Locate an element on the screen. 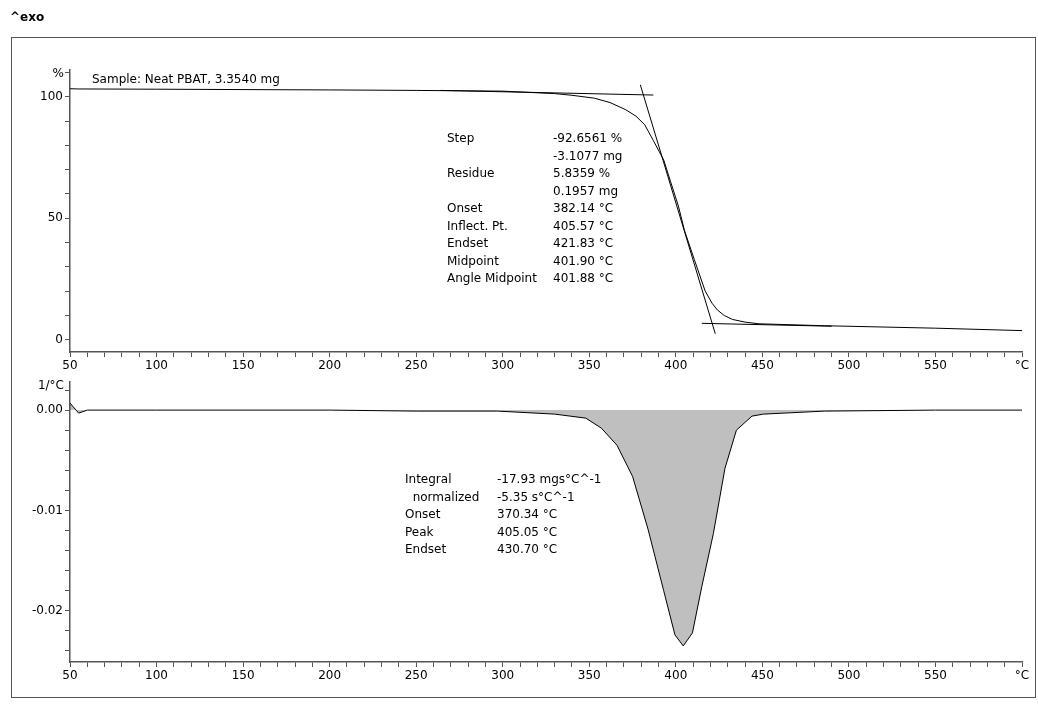  y-tick-label: -0.02 is located at coordinates (47, 609).